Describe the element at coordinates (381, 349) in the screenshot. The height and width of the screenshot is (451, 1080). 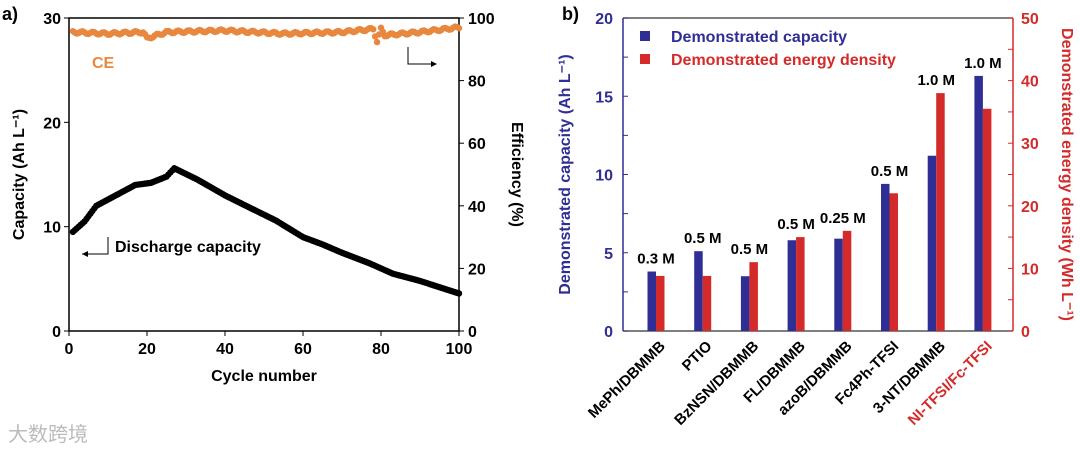
I see `x-tick-label-a: 80` at that location.